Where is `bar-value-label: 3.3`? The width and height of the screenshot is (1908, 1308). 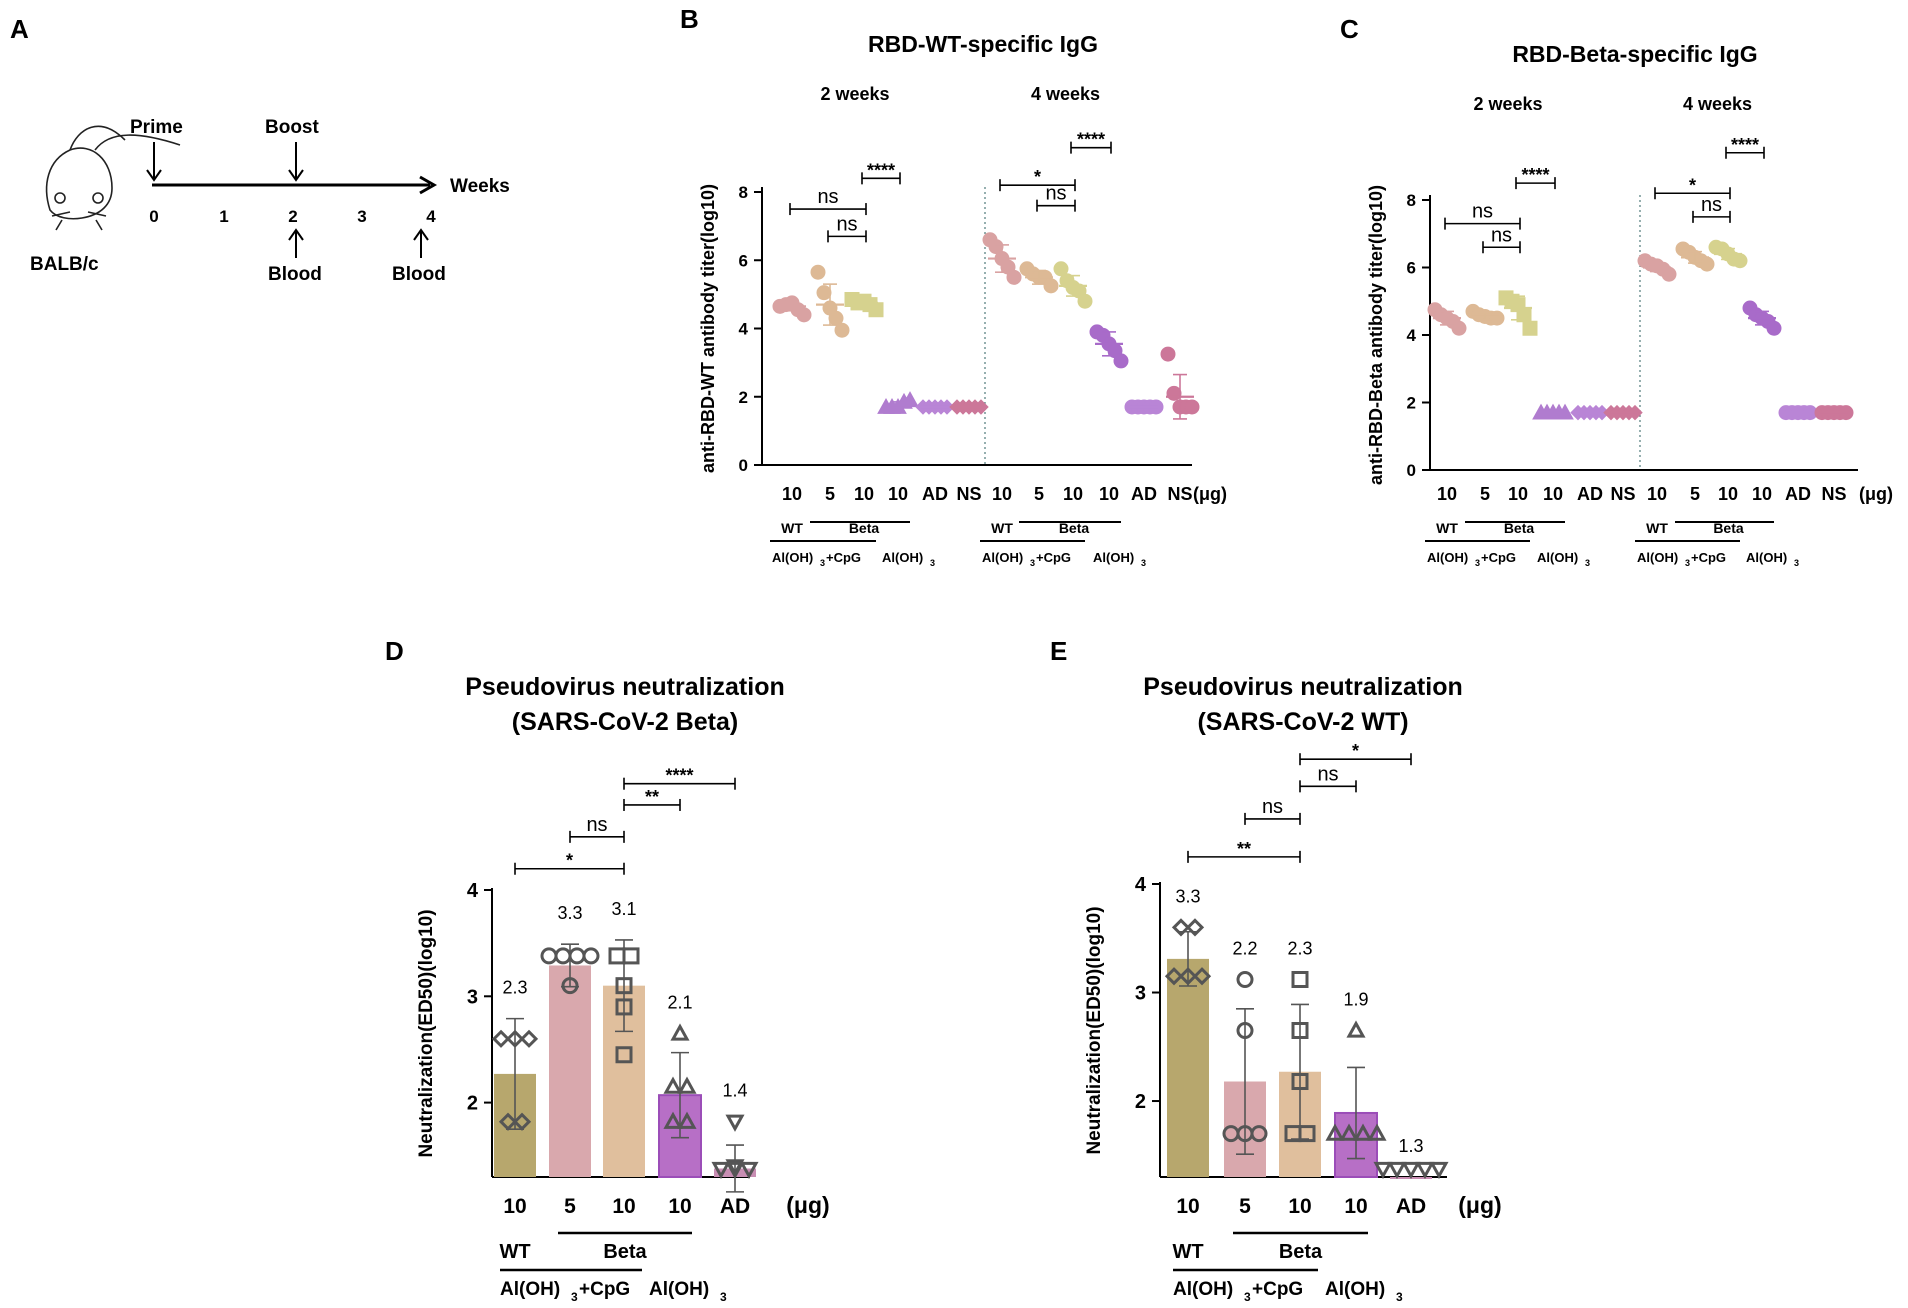 bar-value-label: 3.3 is located at coordinates (1187, 896).